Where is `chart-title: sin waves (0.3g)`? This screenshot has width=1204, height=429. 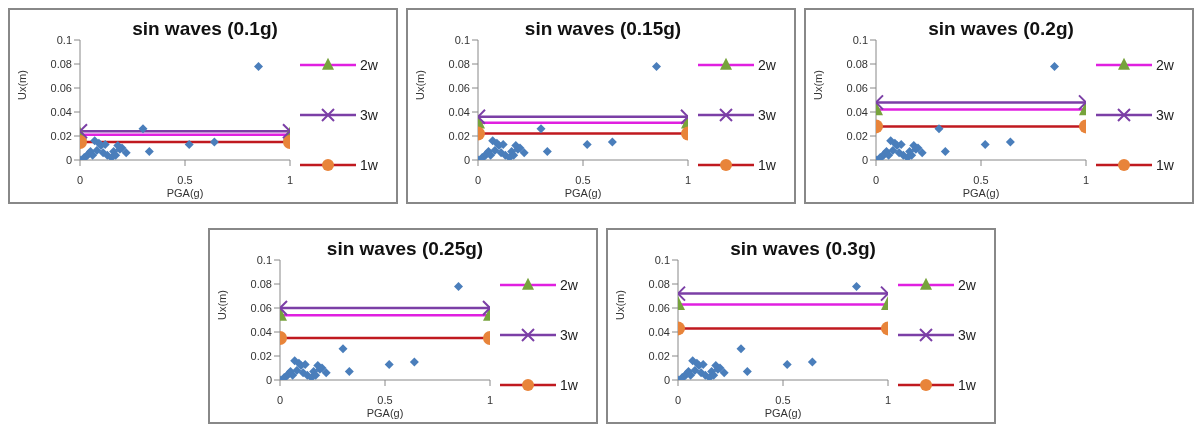 chart-title: sin waves (0.3g) is located at coordinates (803, 249).